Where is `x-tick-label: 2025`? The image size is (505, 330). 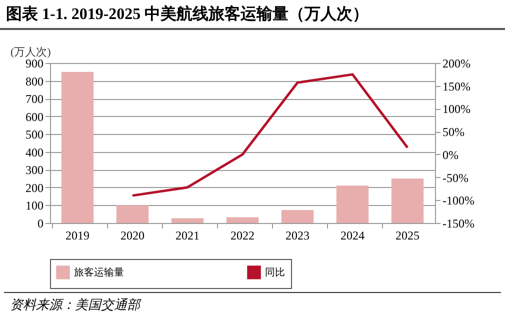 x-tick-label: 2025 is located at coordinates (408, 235).